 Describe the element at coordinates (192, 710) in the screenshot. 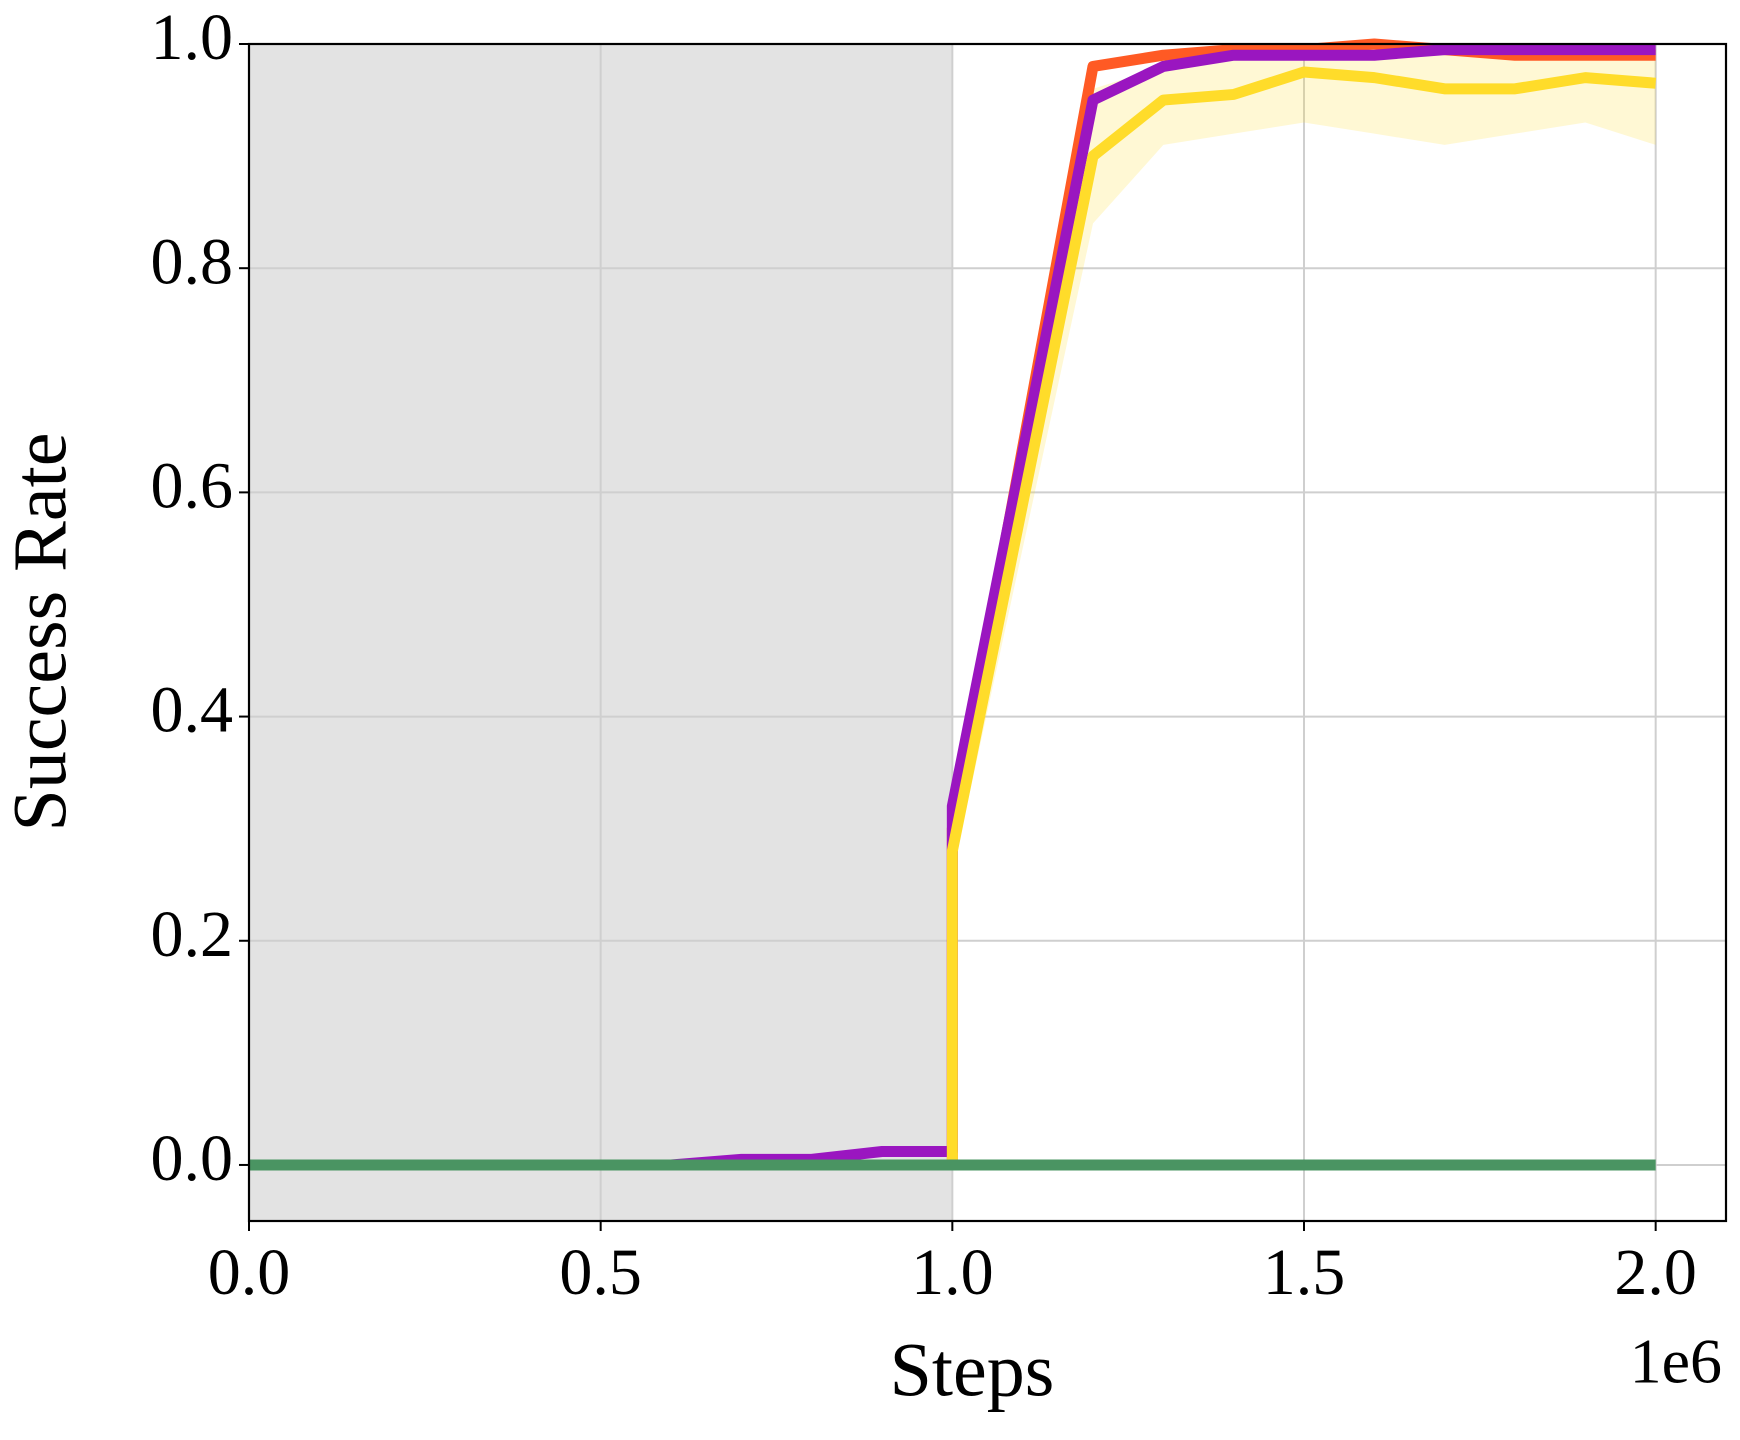

I see `y-tick-label: 0.4` at that location.